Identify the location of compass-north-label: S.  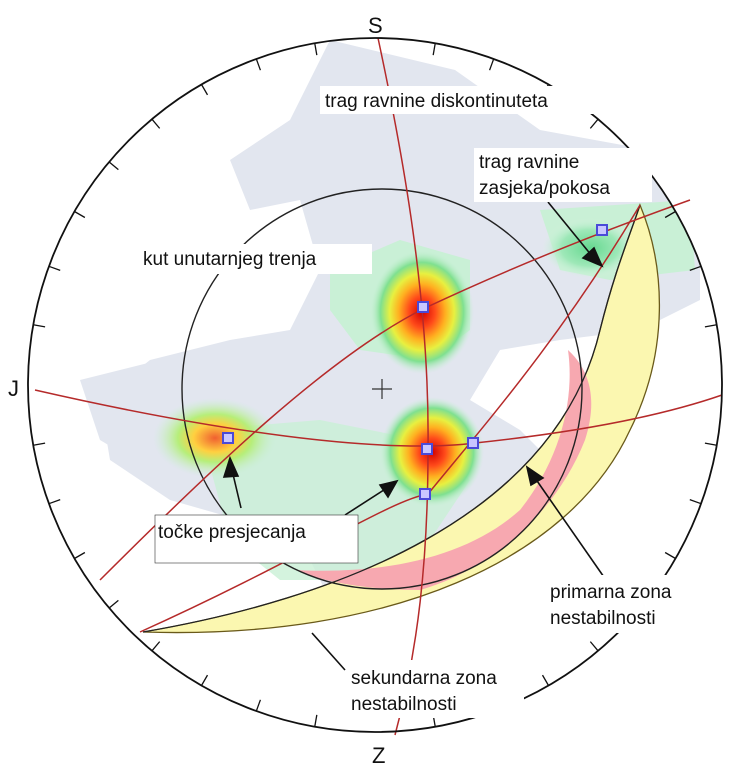
(375, 25).